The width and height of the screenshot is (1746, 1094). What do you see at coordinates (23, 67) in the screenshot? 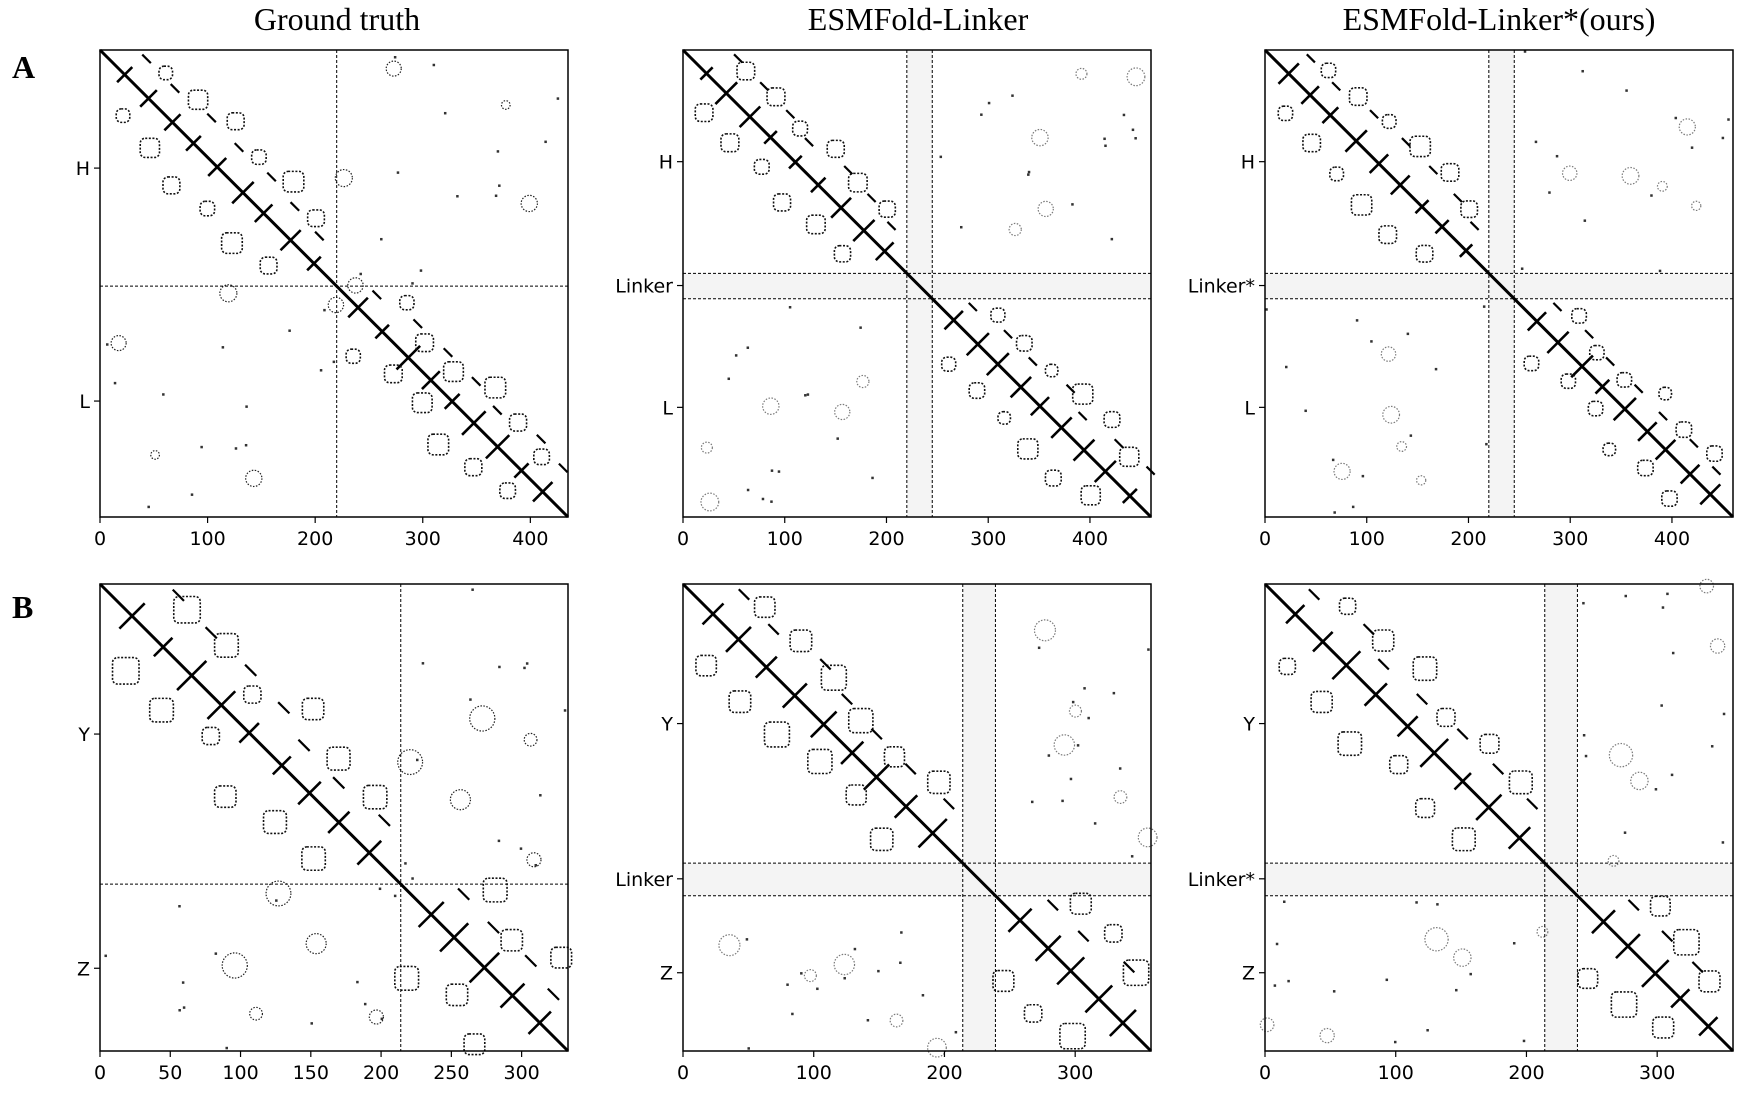
I see `row-label-a: A` at bounding box center [23, 67].